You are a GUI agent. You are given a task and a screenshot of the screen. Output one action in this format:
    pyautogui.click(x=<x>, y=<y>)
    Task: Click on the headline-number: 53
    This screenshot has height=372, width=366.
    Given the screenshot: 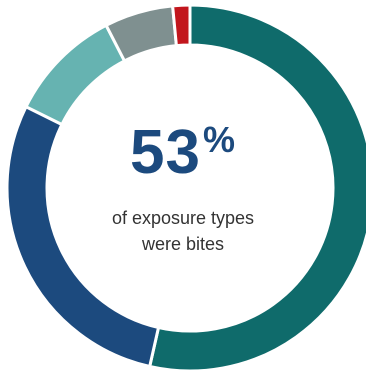 What is the action you would take?
    pyautogui.click(x=165, y=152)
    